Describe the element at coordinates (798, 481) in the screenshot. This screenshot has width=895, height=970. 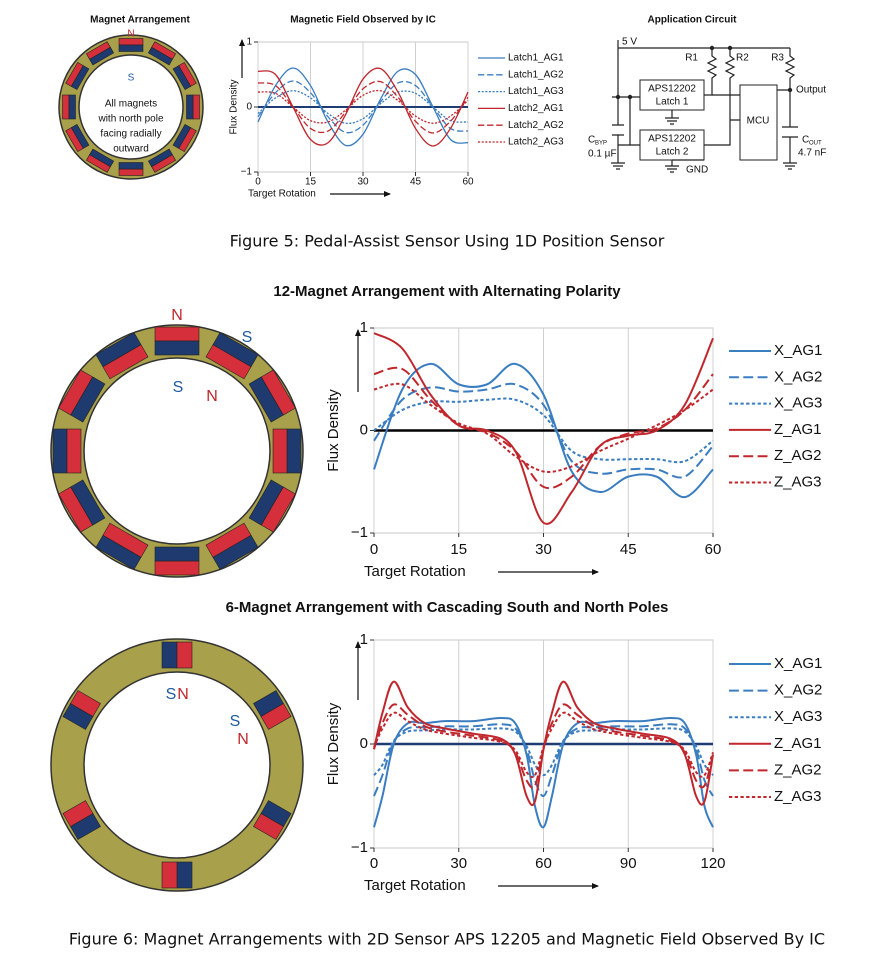
I see `legend-label: Z_AG3` at that location.